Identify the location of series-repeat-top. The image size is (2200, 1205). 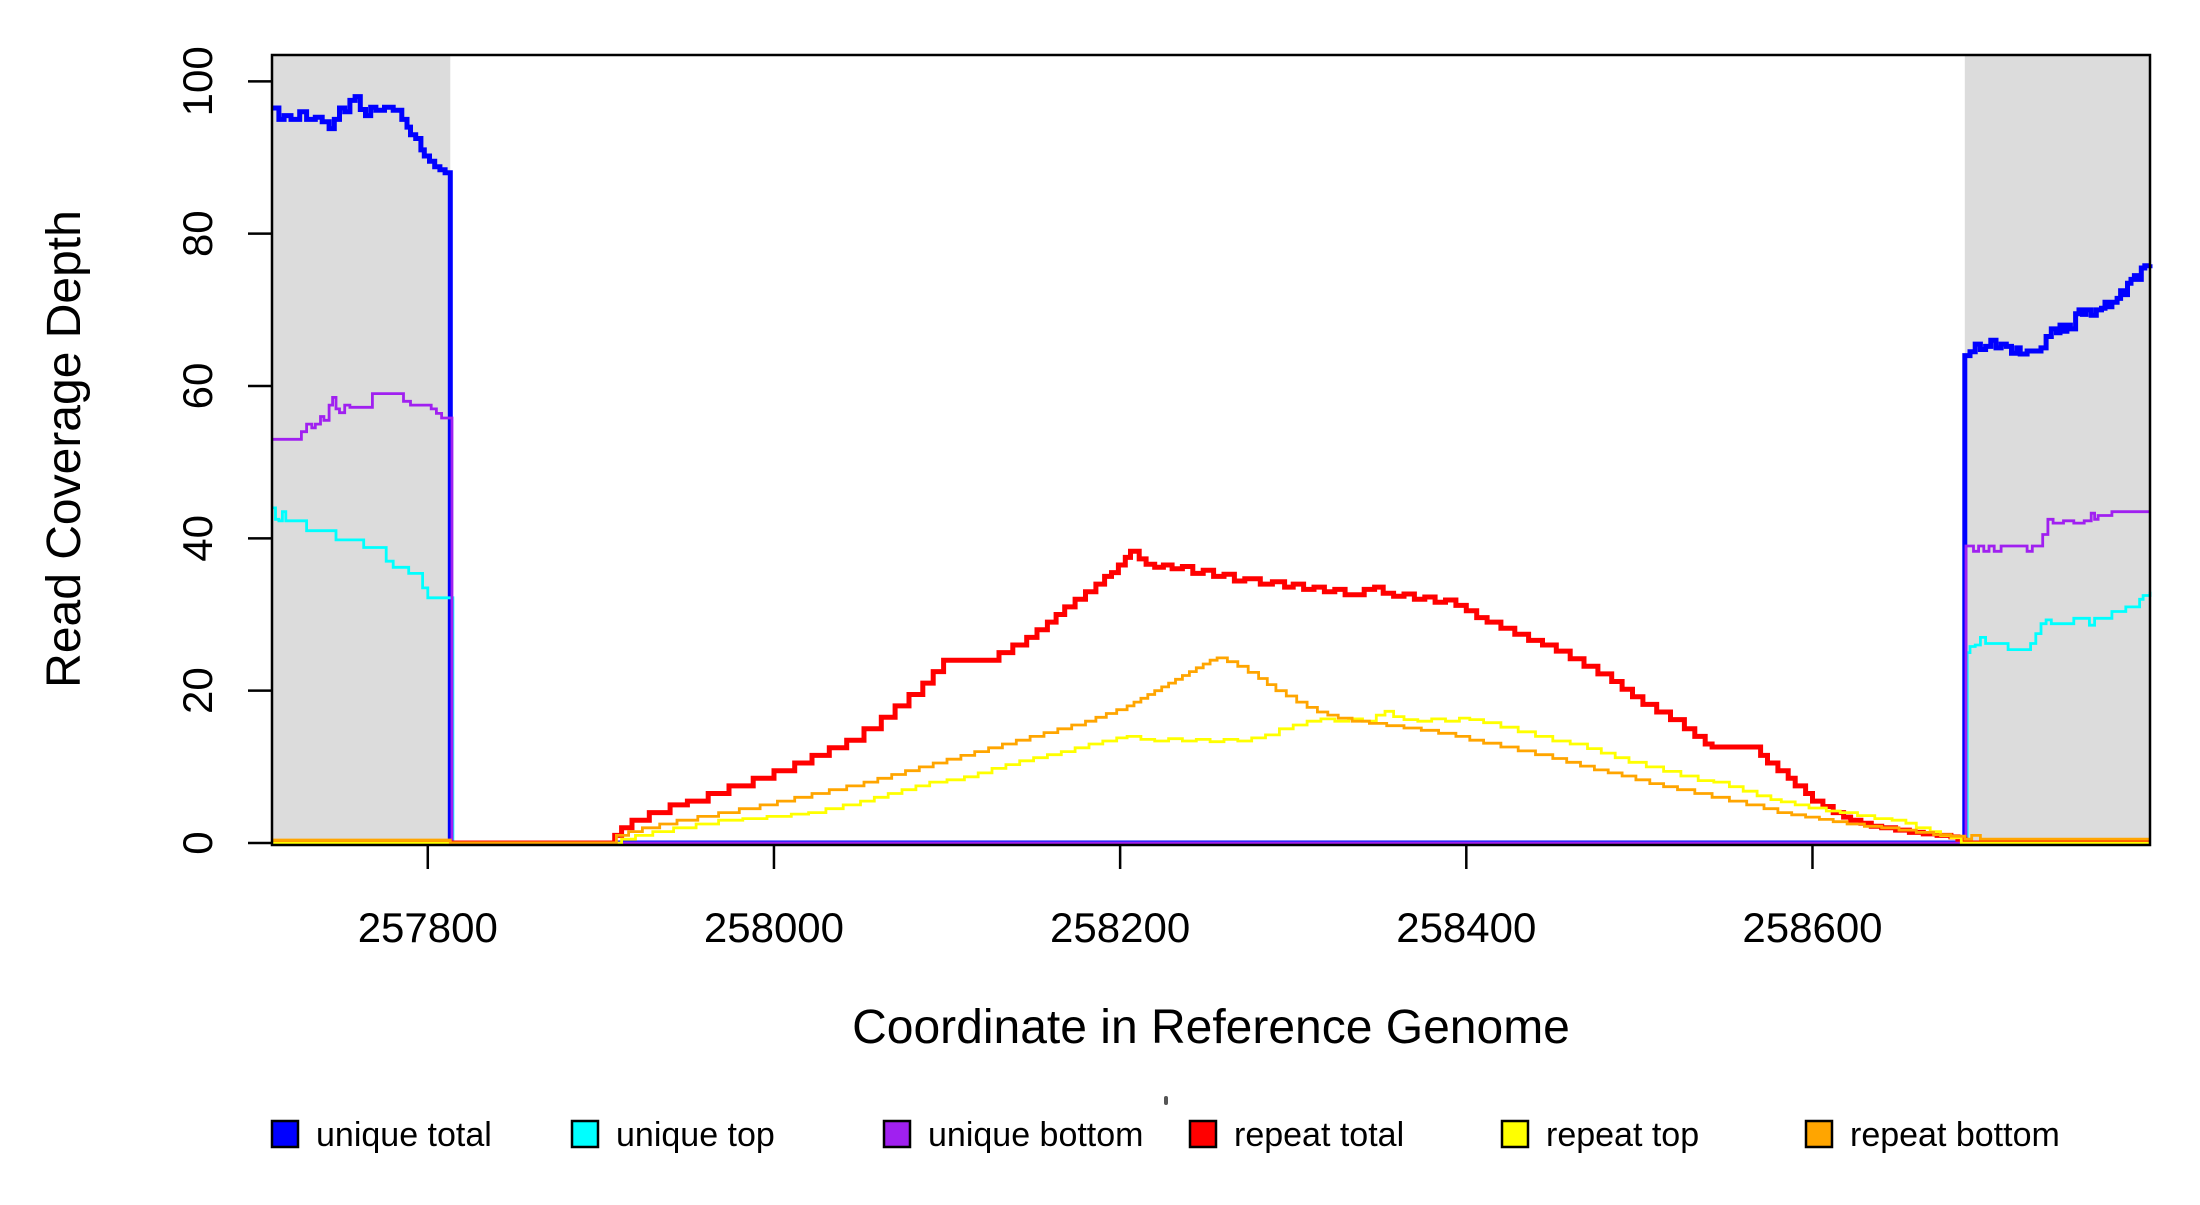
(1211, 777).